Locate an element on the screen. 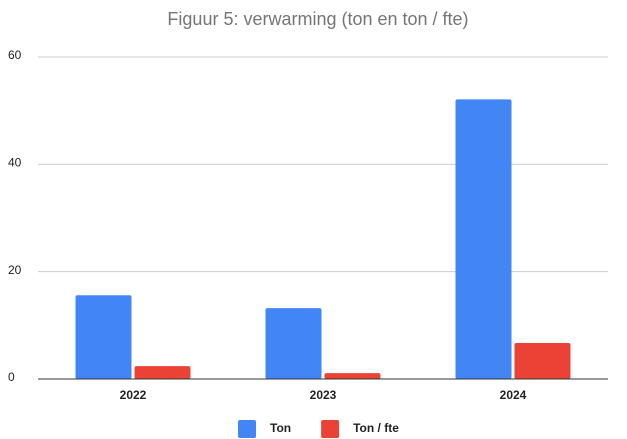 The image size is (627, 439). x-tick-label: 2023 is located at coordinates (323, 395).